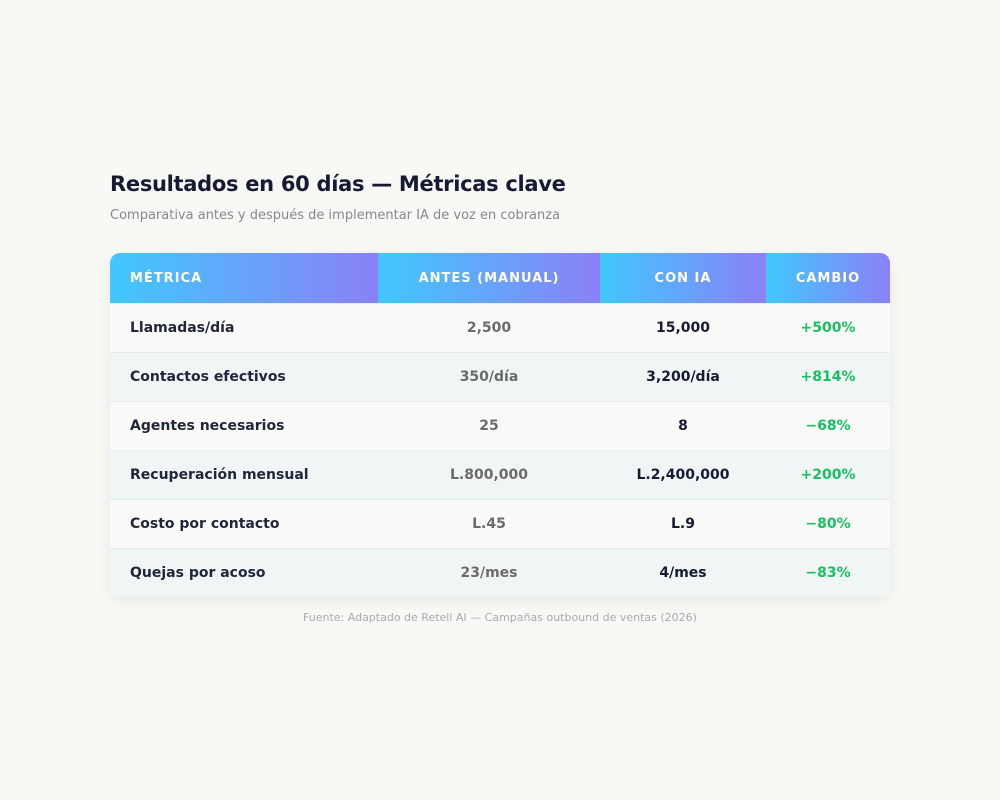 The height and width of the screenshot is (800, 1000). I want to click on cell: +200%, so click(828, 475).